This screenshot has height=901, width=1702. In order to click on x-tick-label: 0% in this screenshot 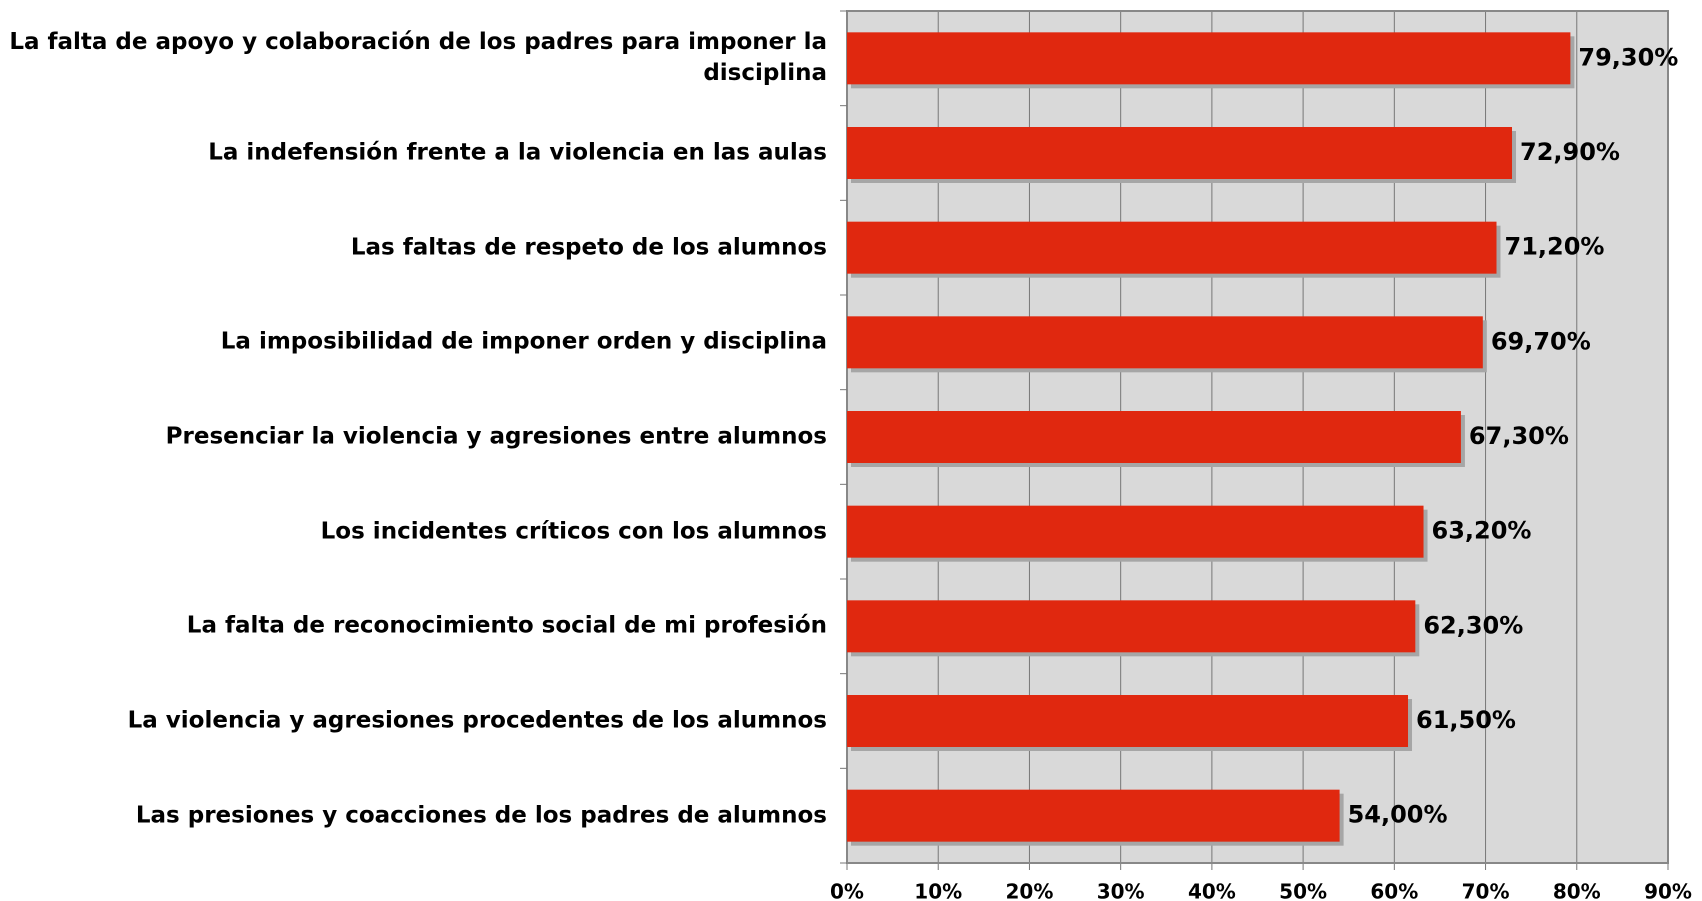, I will do `click(847, 890)`.